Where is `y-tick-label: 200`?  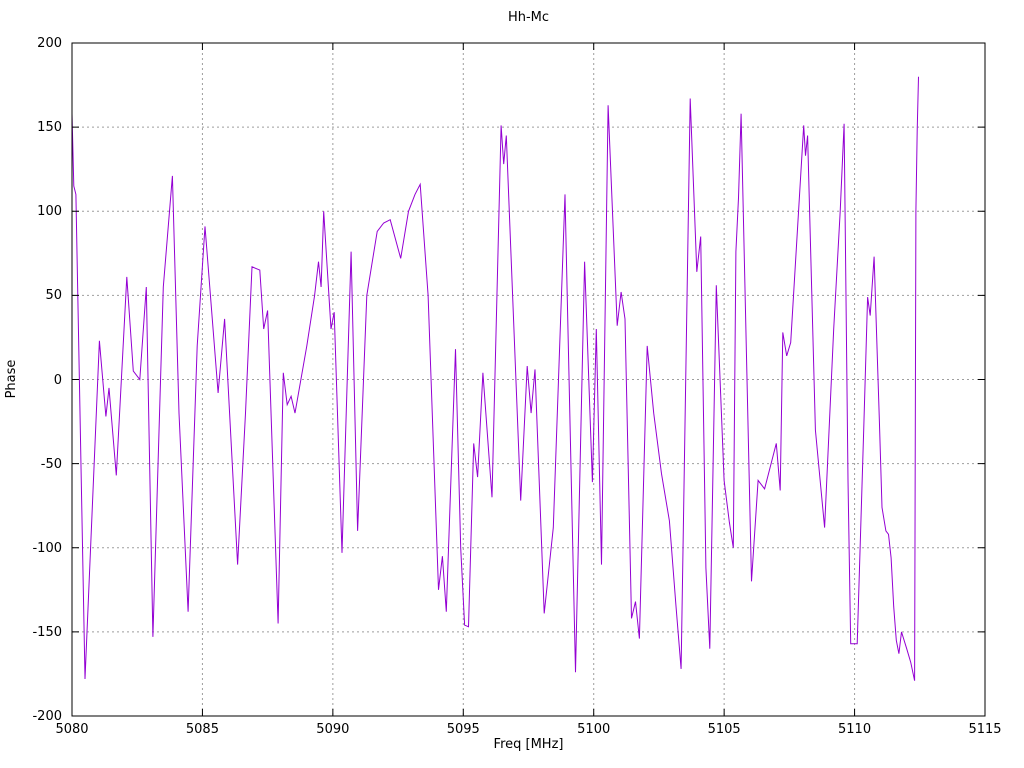
y-tick-label: 200 is located at coordinates (49, 43).